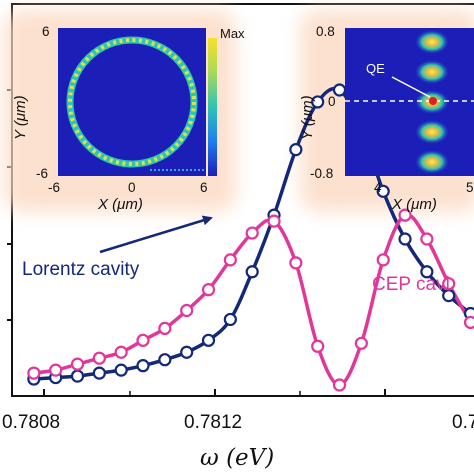 Image resolution: width=474 pixels, height=474 pixels. I want to click on qe-marker, so click(433, 101).